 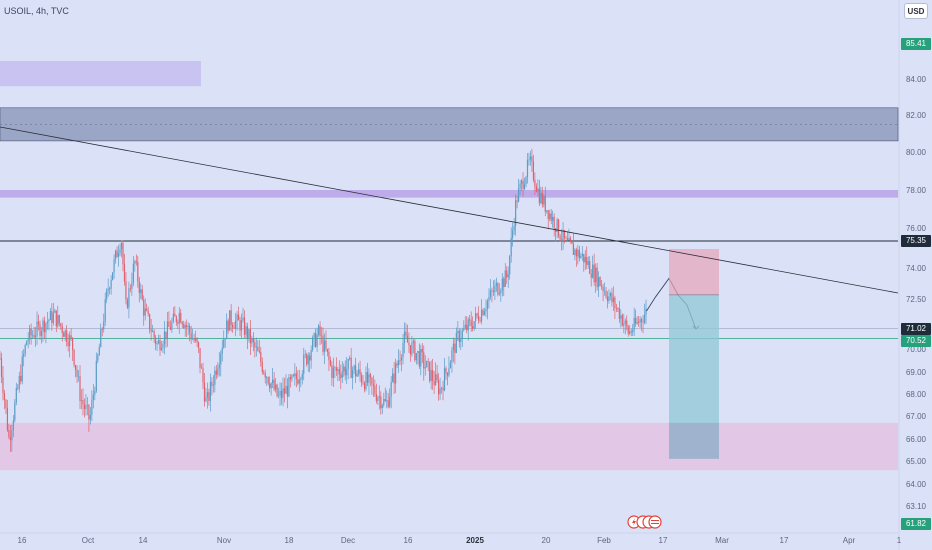 I want to click on event-icons, so click(x=645, y=522).